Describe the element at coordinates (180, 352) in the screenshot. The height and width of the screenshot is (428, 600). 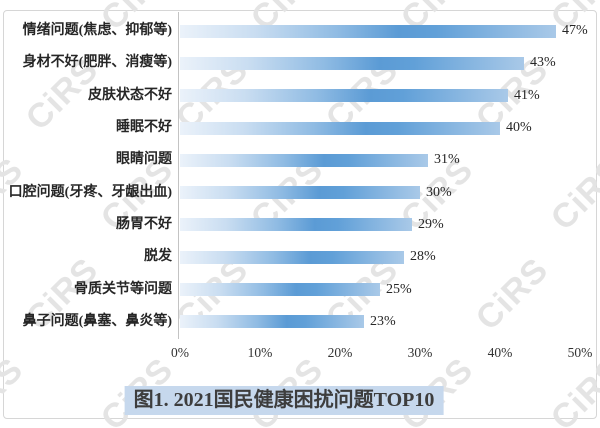
I see `x-tick-label: 0%` at that location.